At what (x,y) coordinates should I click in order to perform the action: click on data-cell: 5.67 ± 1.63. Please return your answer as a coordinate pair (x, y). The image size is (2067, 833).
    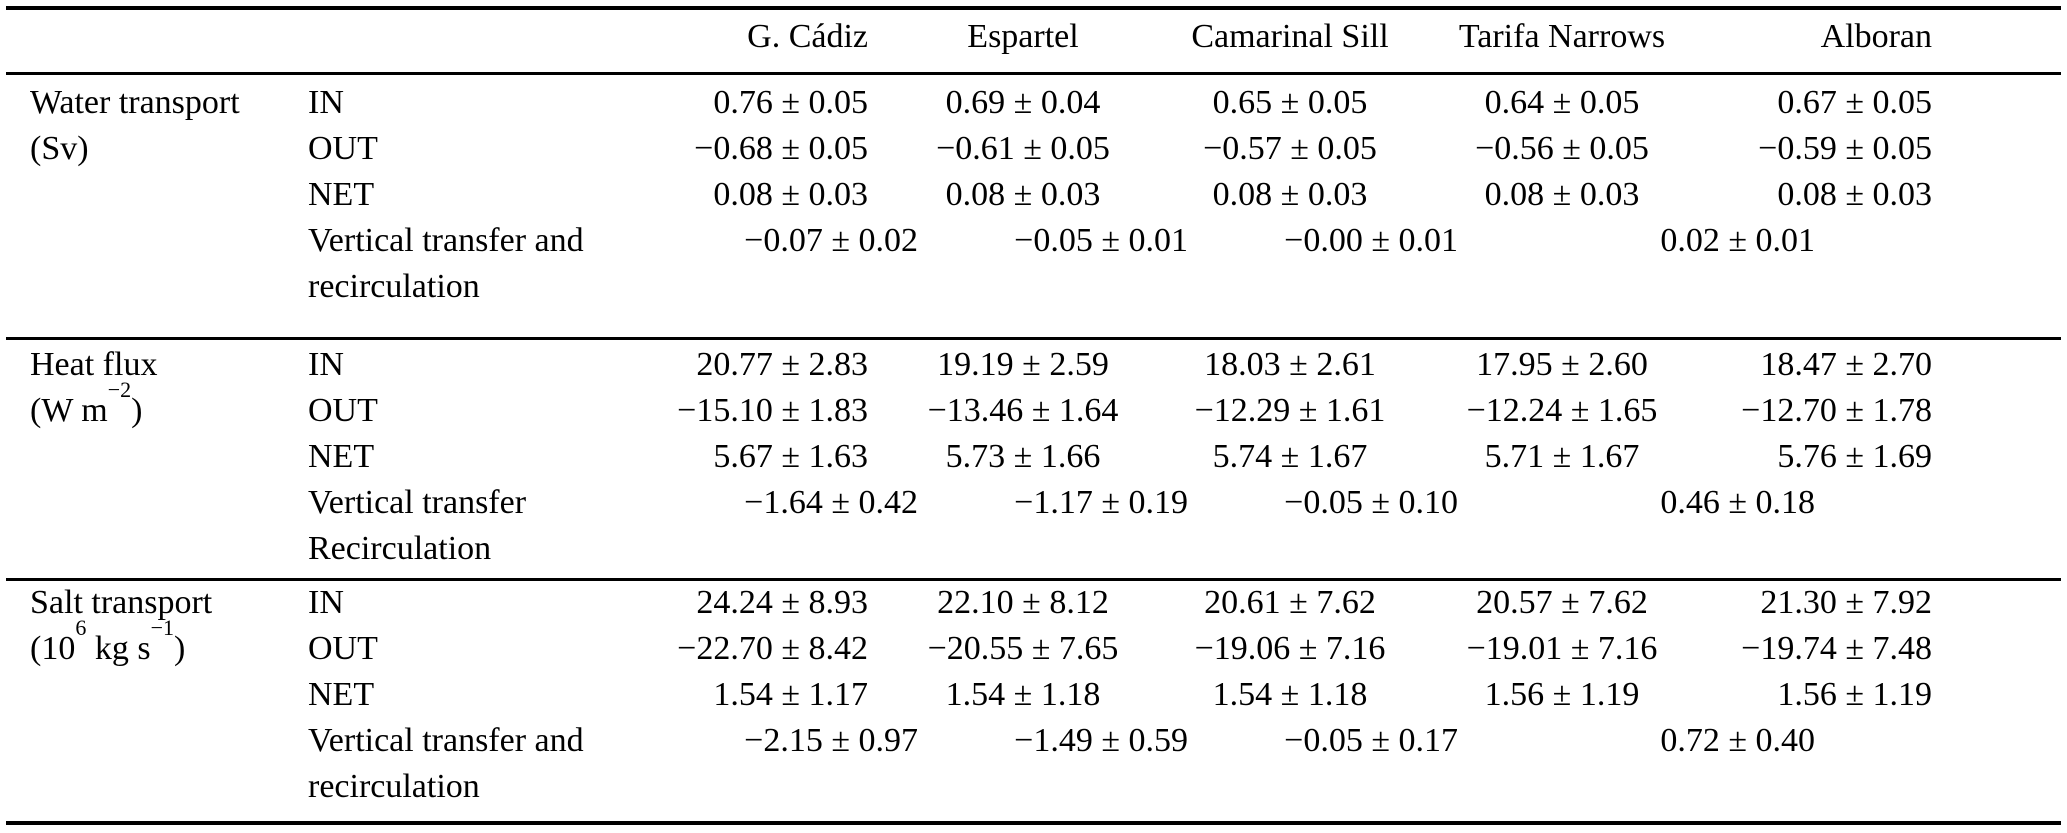
    Looking at the image, I should click on (790, 456).